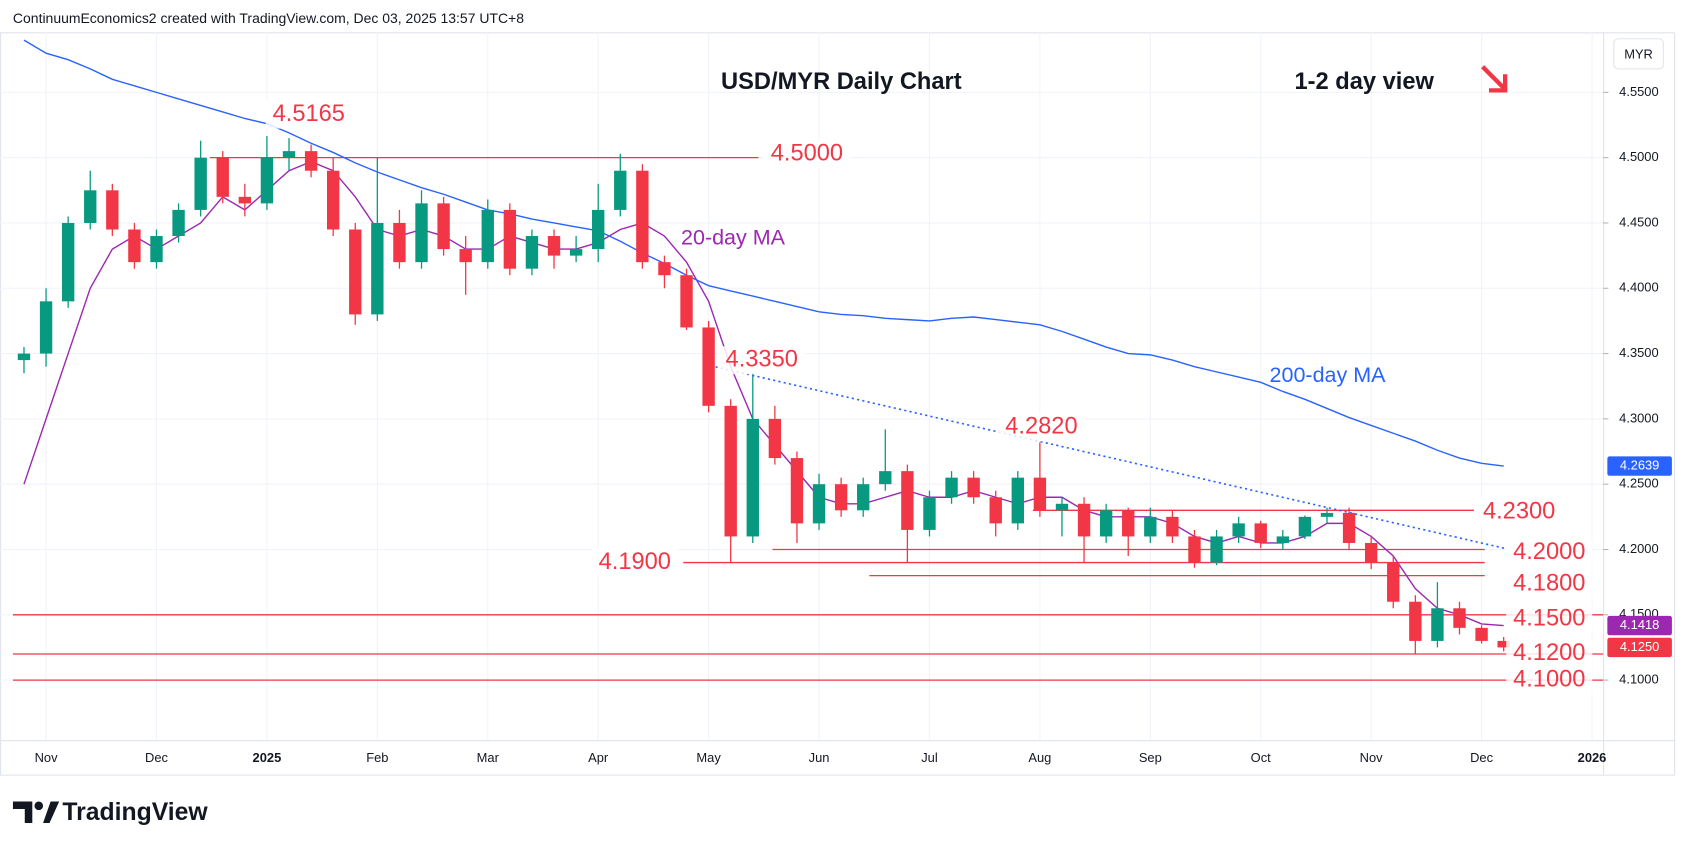  Describe the element at coordinates (1638, 221) in the screenshot. I see `y-tick-label: 4.4500` at that location.